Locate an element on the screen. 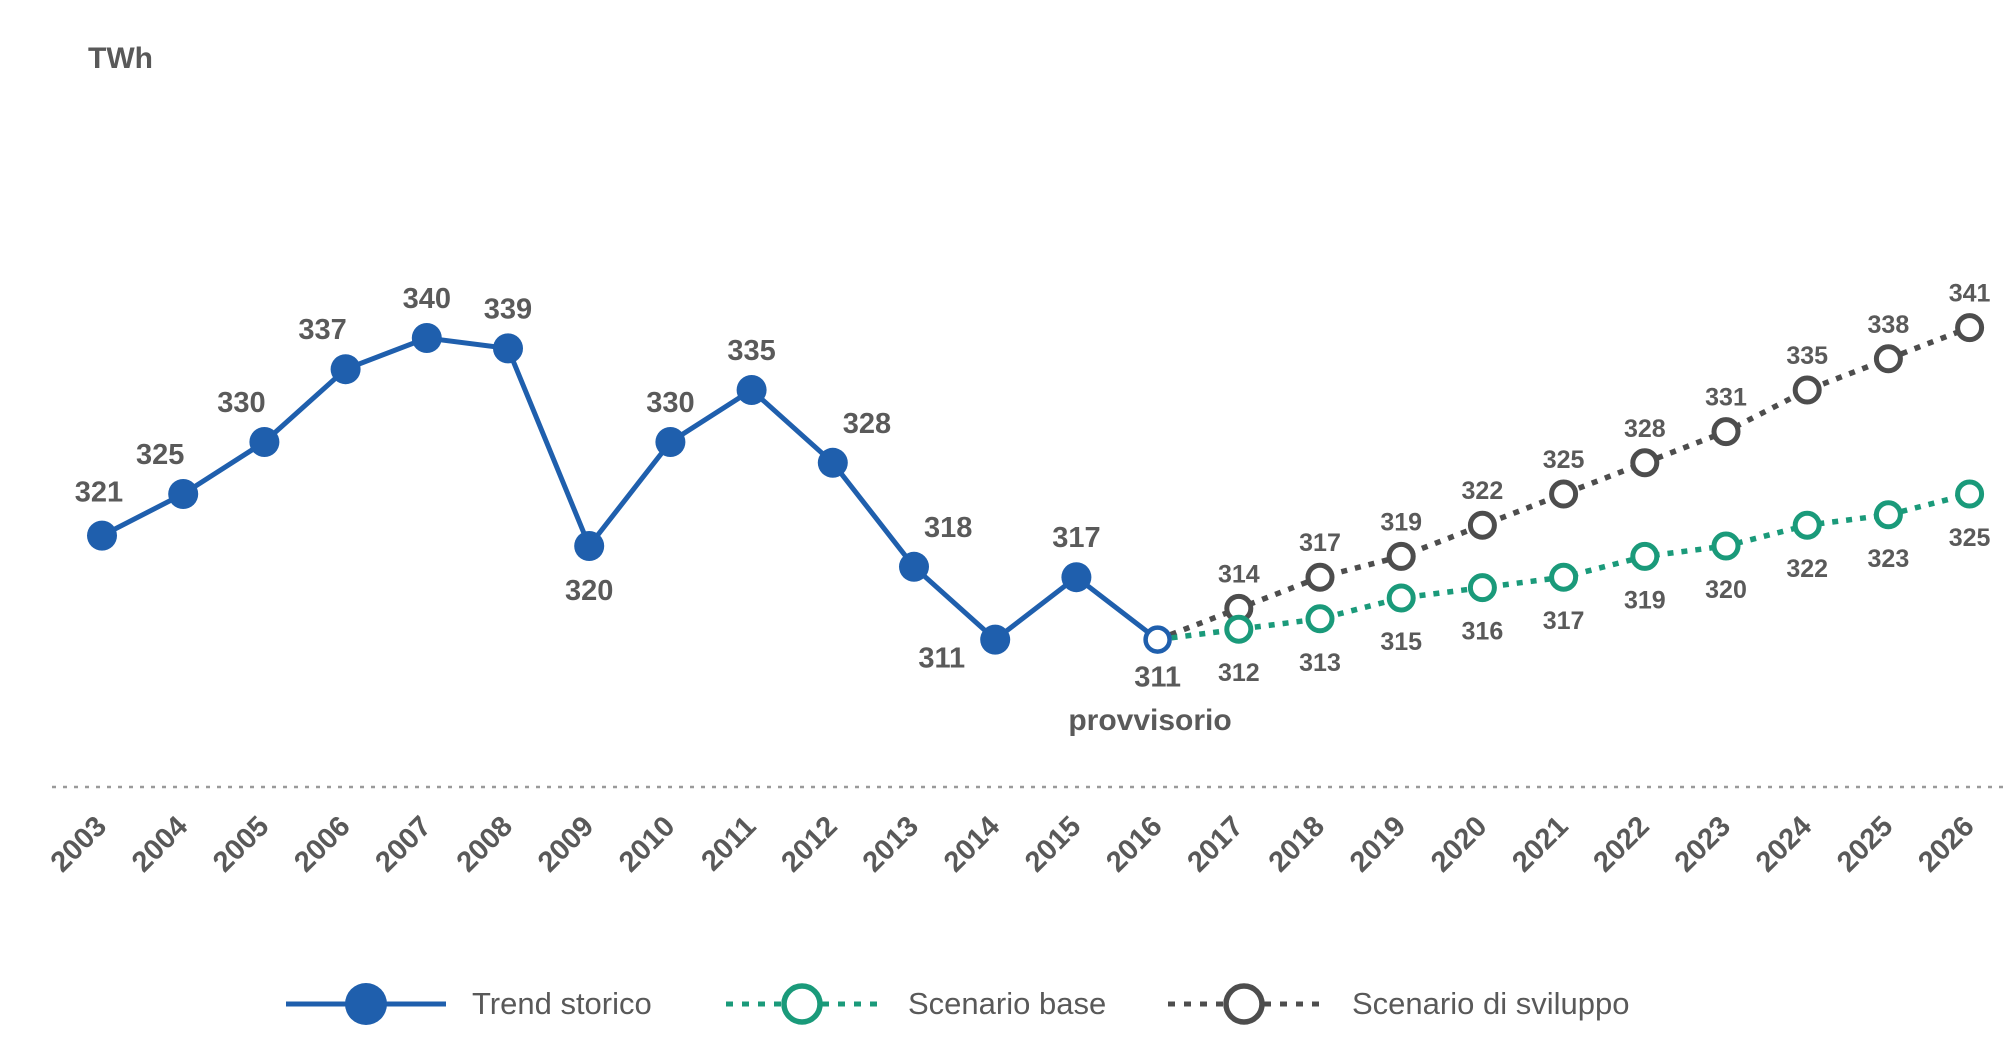 The height and width of the screenshot is (1045, 2010). x-tick-label: 2009 is located at coordinates (566, 844).